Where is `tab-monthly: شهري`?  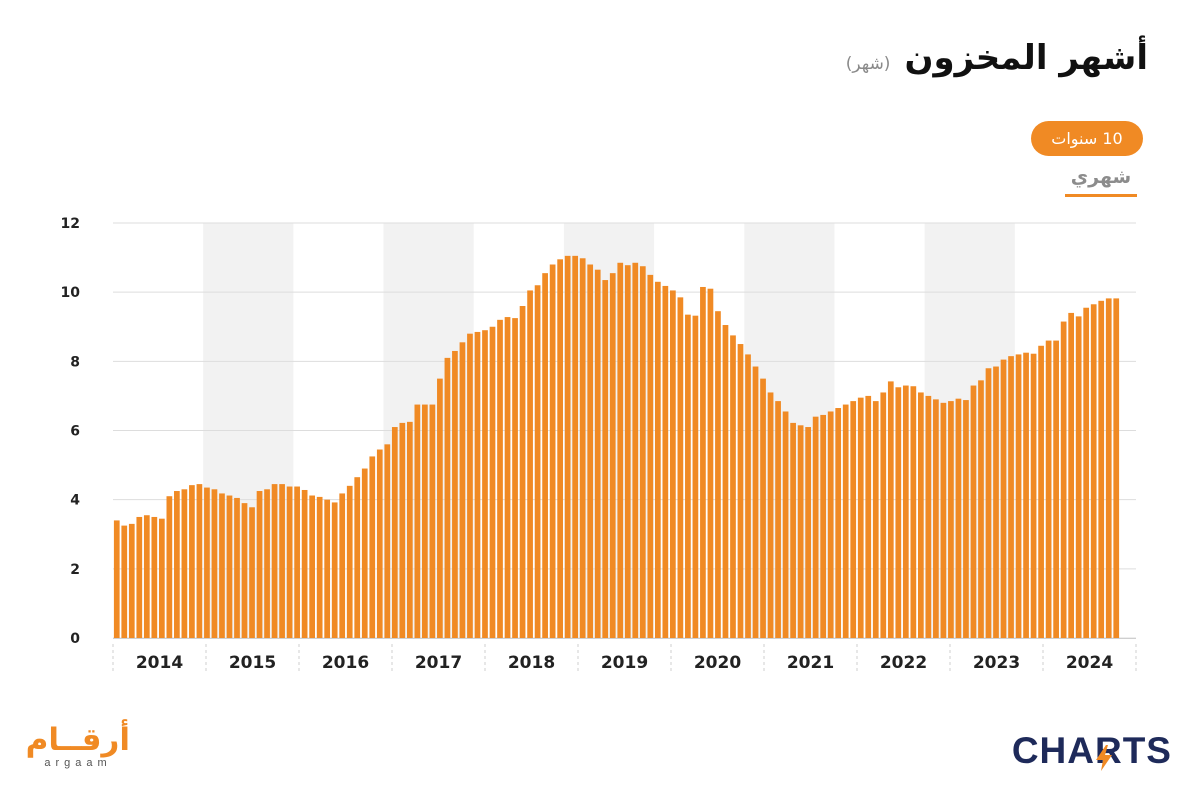 tab-monthly: شهري is located at coordinates (1101, 181).